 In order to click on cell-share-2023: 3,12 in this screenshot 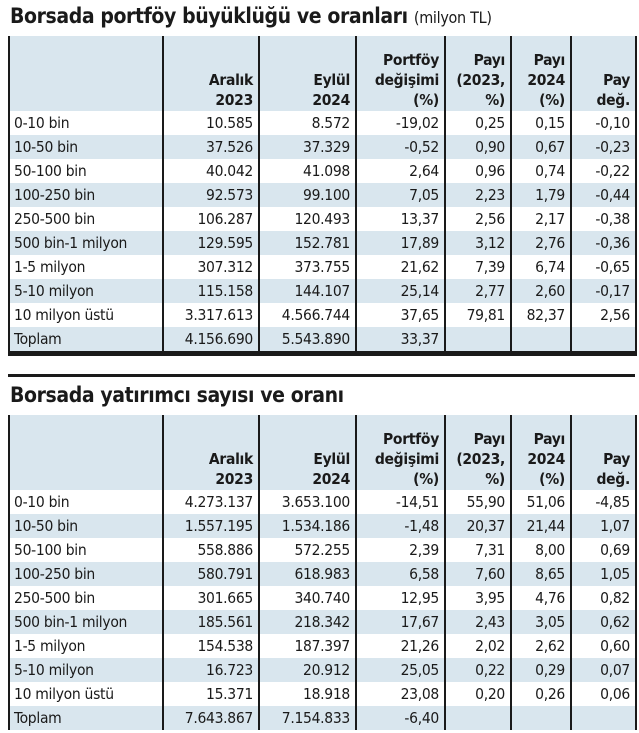, I will do `click(478, 243)`.